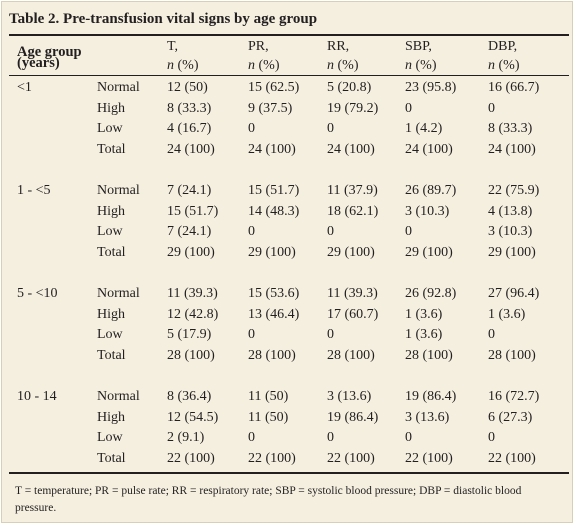  Describe the element at coordinates (193, 211) in the screenshot. I see `value-cell: 15 (51.7)` at that location.